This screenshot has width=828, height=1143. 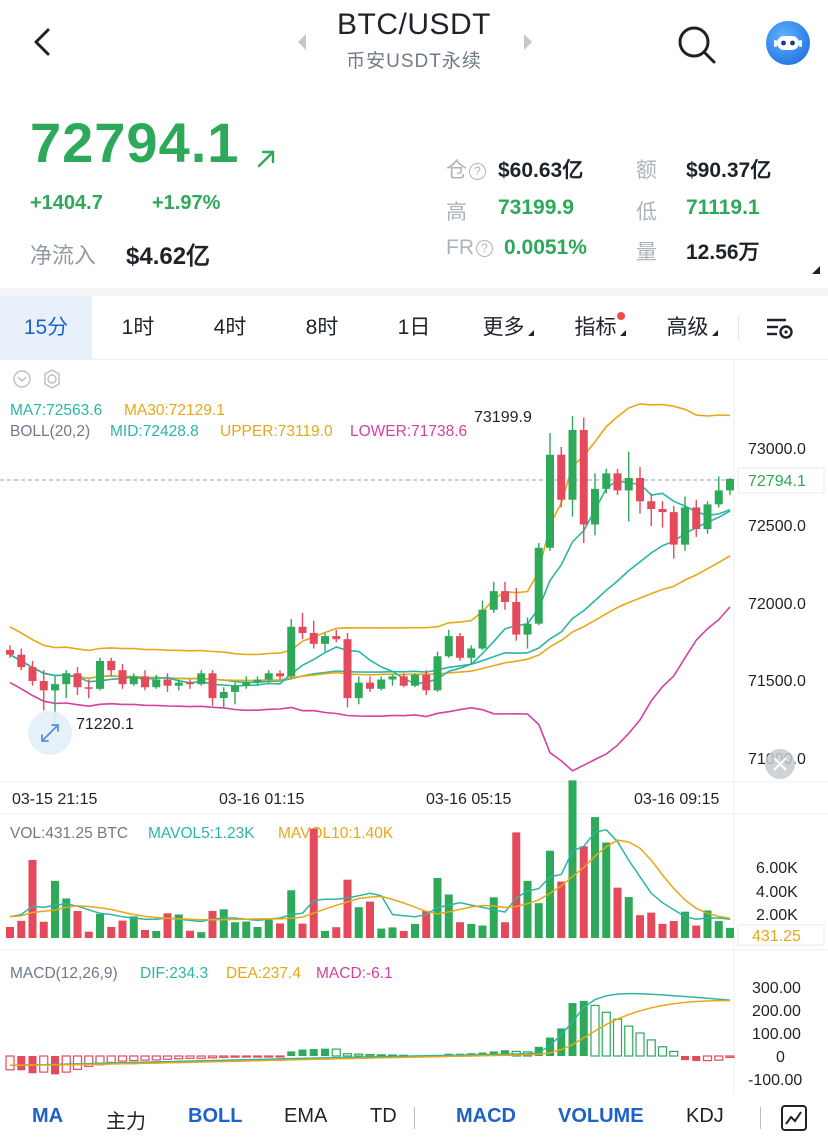 What do you see at coordinates (788, 43) in the screenshot?
I see `robot-avatar-icon` at bounding box center [788, 43].